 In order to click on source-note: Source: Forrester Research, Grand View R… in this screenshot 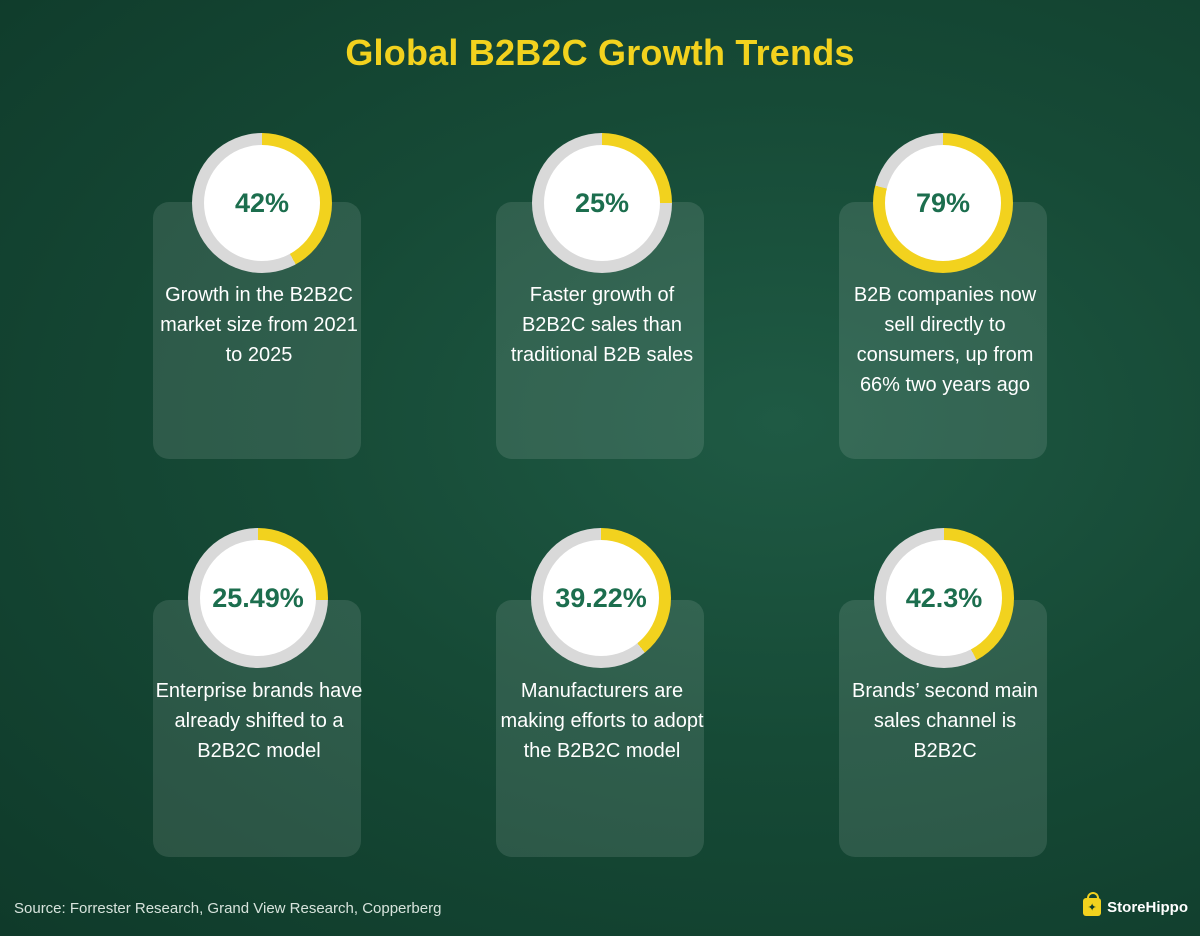, I will do `click(228, 908)`.